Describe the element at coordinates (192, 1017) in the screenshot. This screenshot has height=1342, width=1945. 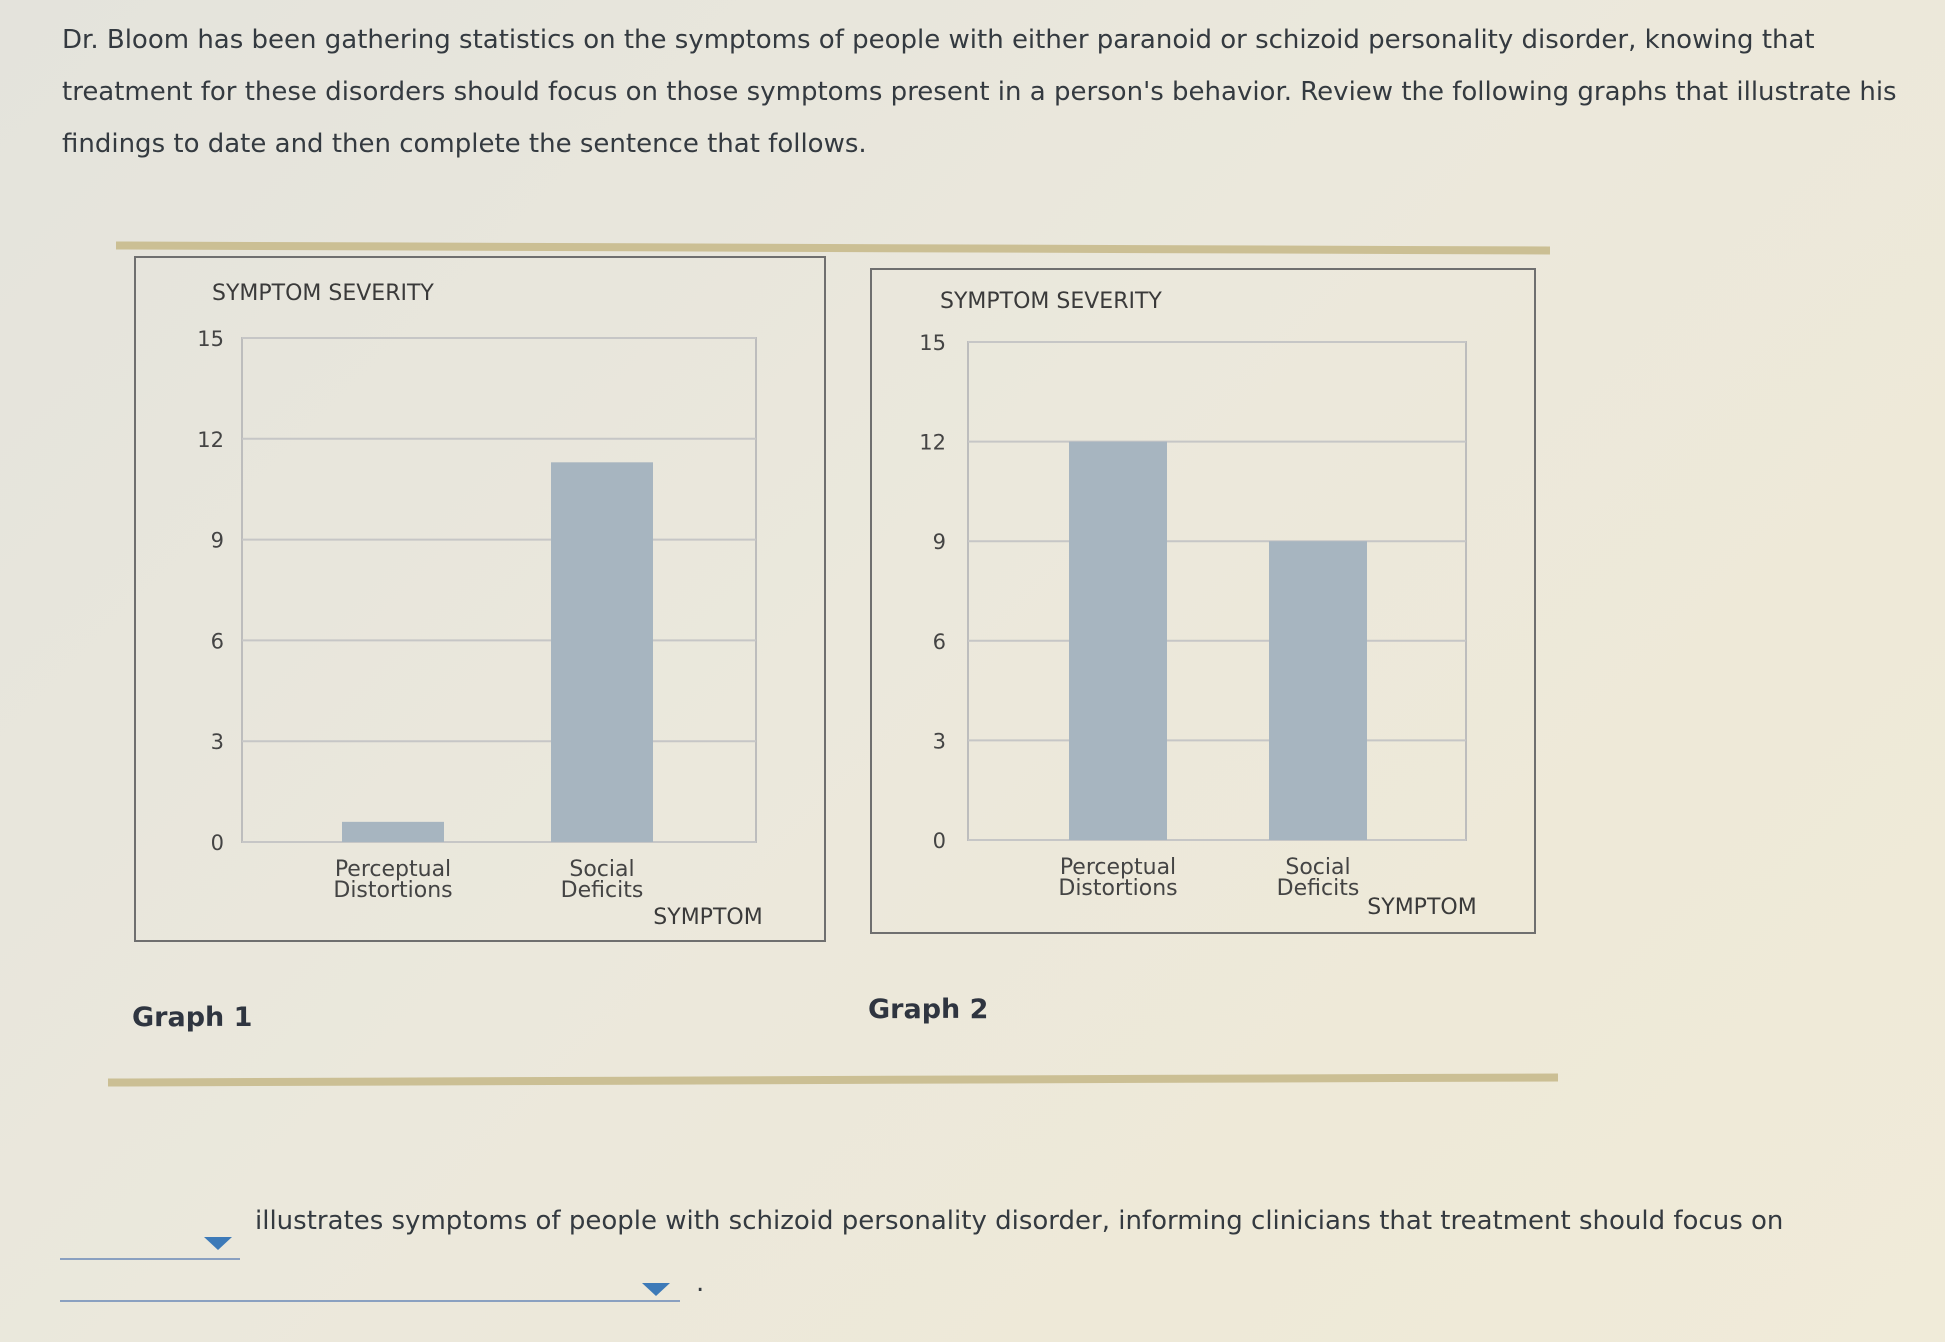
I see `graph-1-label: Graph 1` at that location.